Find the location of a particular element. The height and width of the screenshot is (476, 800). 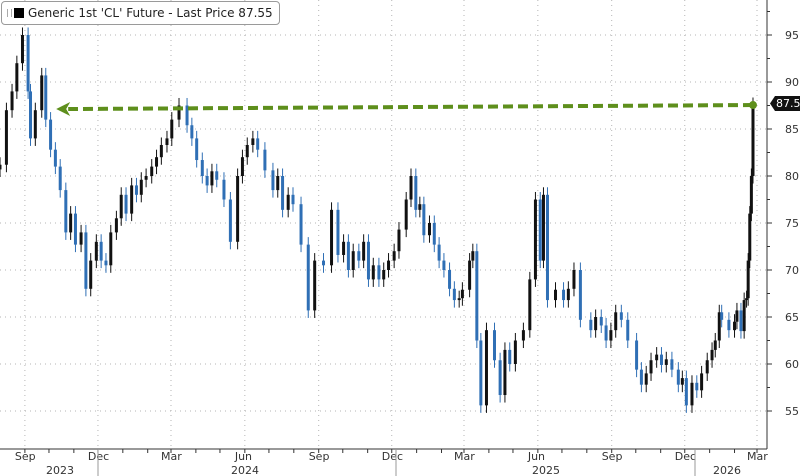

x-year-label: 2025 is located at coordinates (546, 470).